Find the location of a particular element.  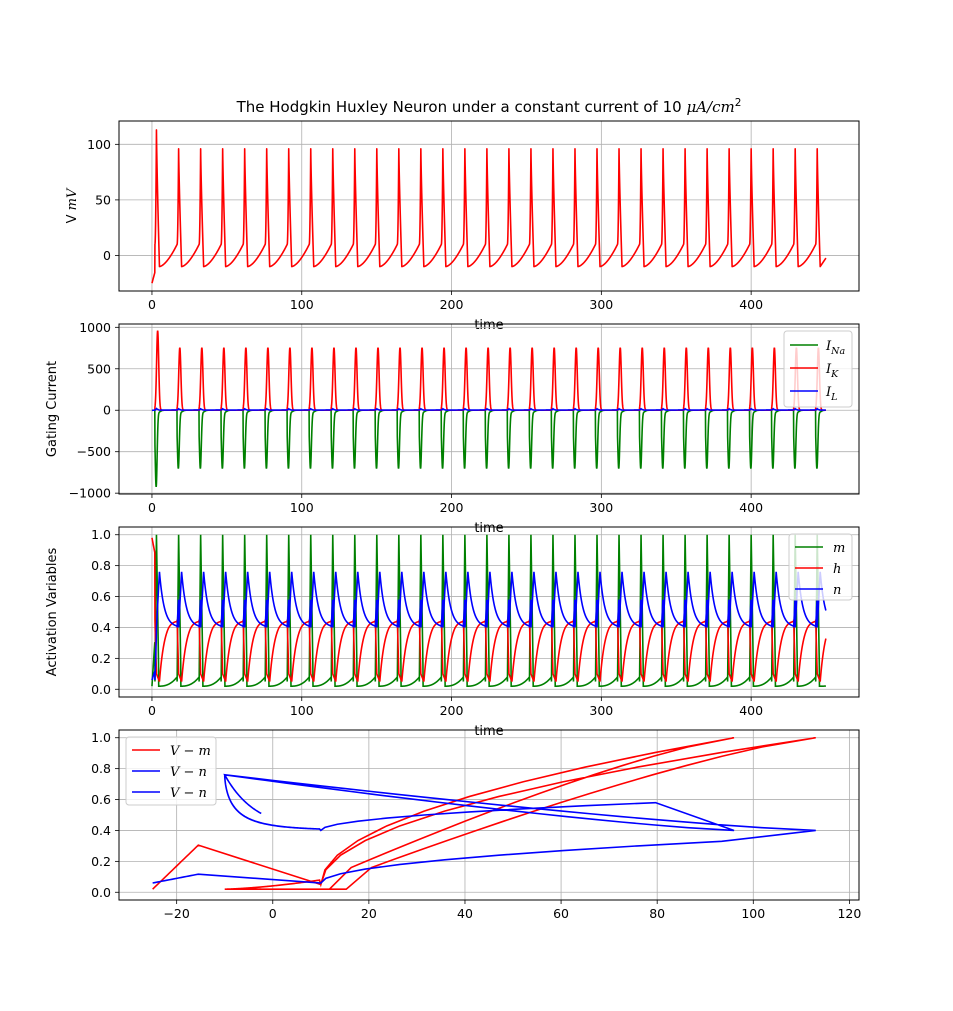

y-tick-label: −500 is located at coordinates (94, 451).